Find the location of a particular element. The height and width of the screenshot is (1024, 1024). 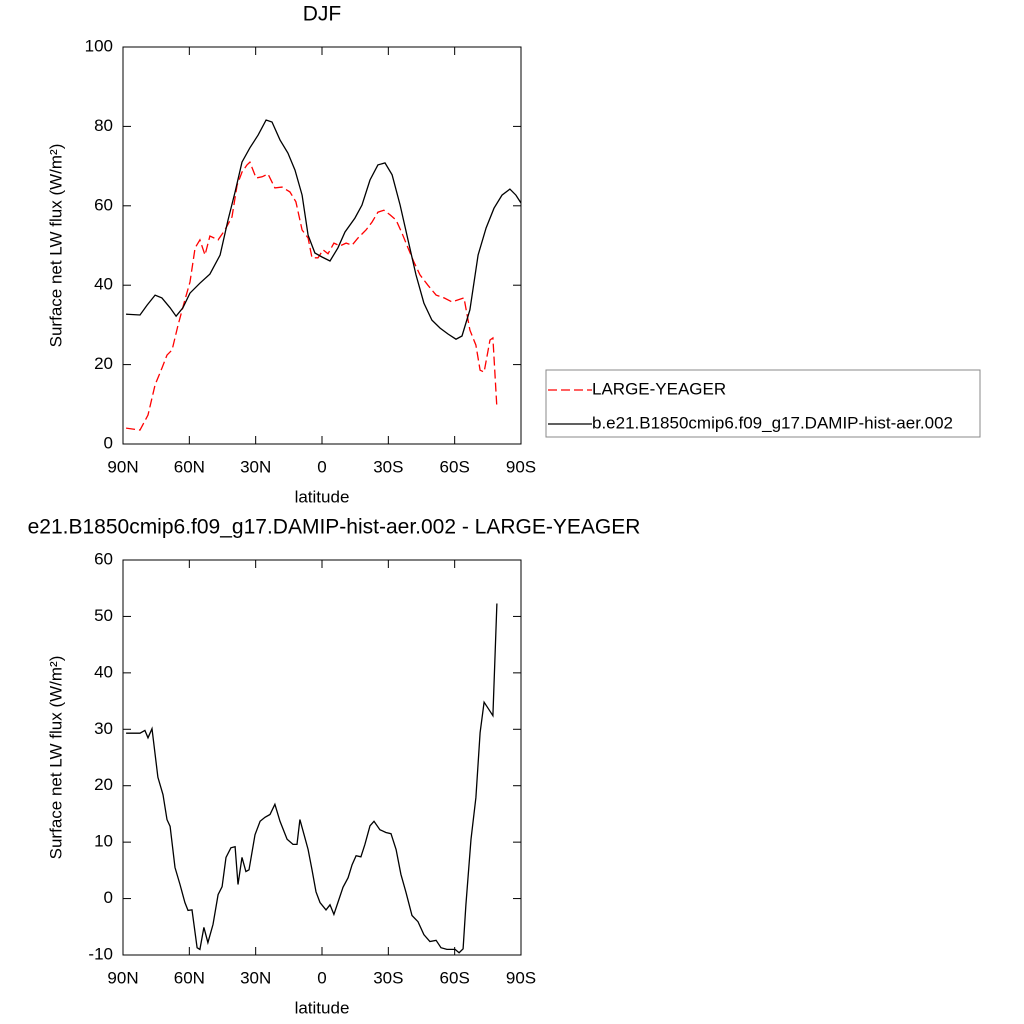

y-tick-label: 30 is located at coordinates (103, 728).